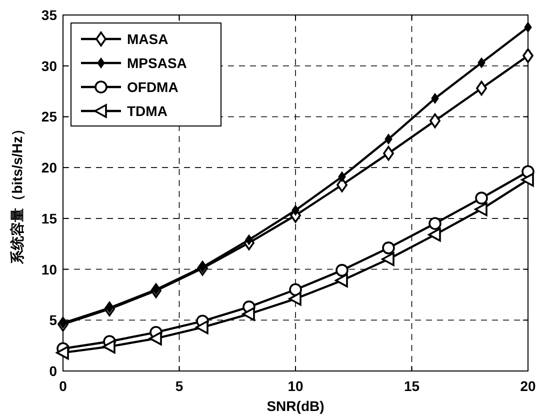 This screenshot has width=548, height=419. I want to click on x-axis-title: SNR(dB), so click(295, 406).